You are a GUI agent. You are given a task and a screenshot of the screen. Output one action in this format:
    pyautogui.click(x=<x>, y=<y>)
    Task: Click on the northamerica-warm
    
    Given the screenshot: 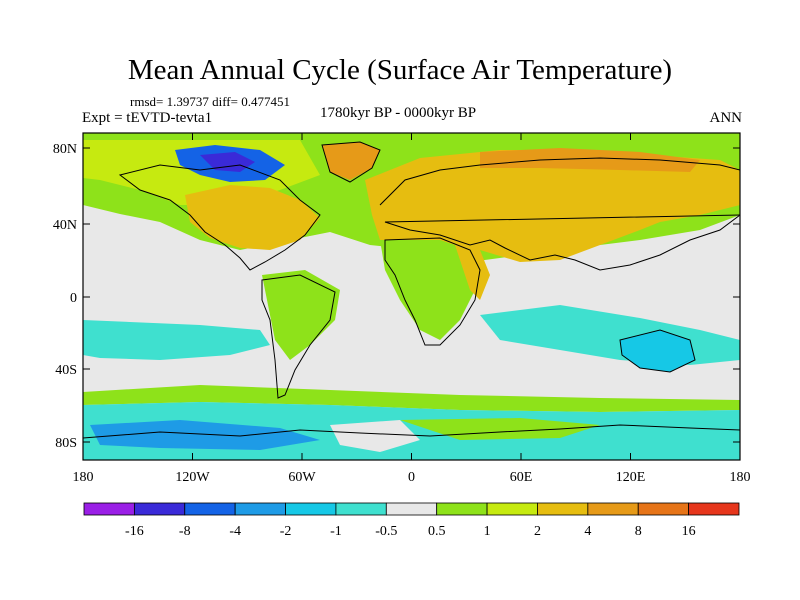 What is the action you would take?
    pyautogui.click(x=252, y=217)
    